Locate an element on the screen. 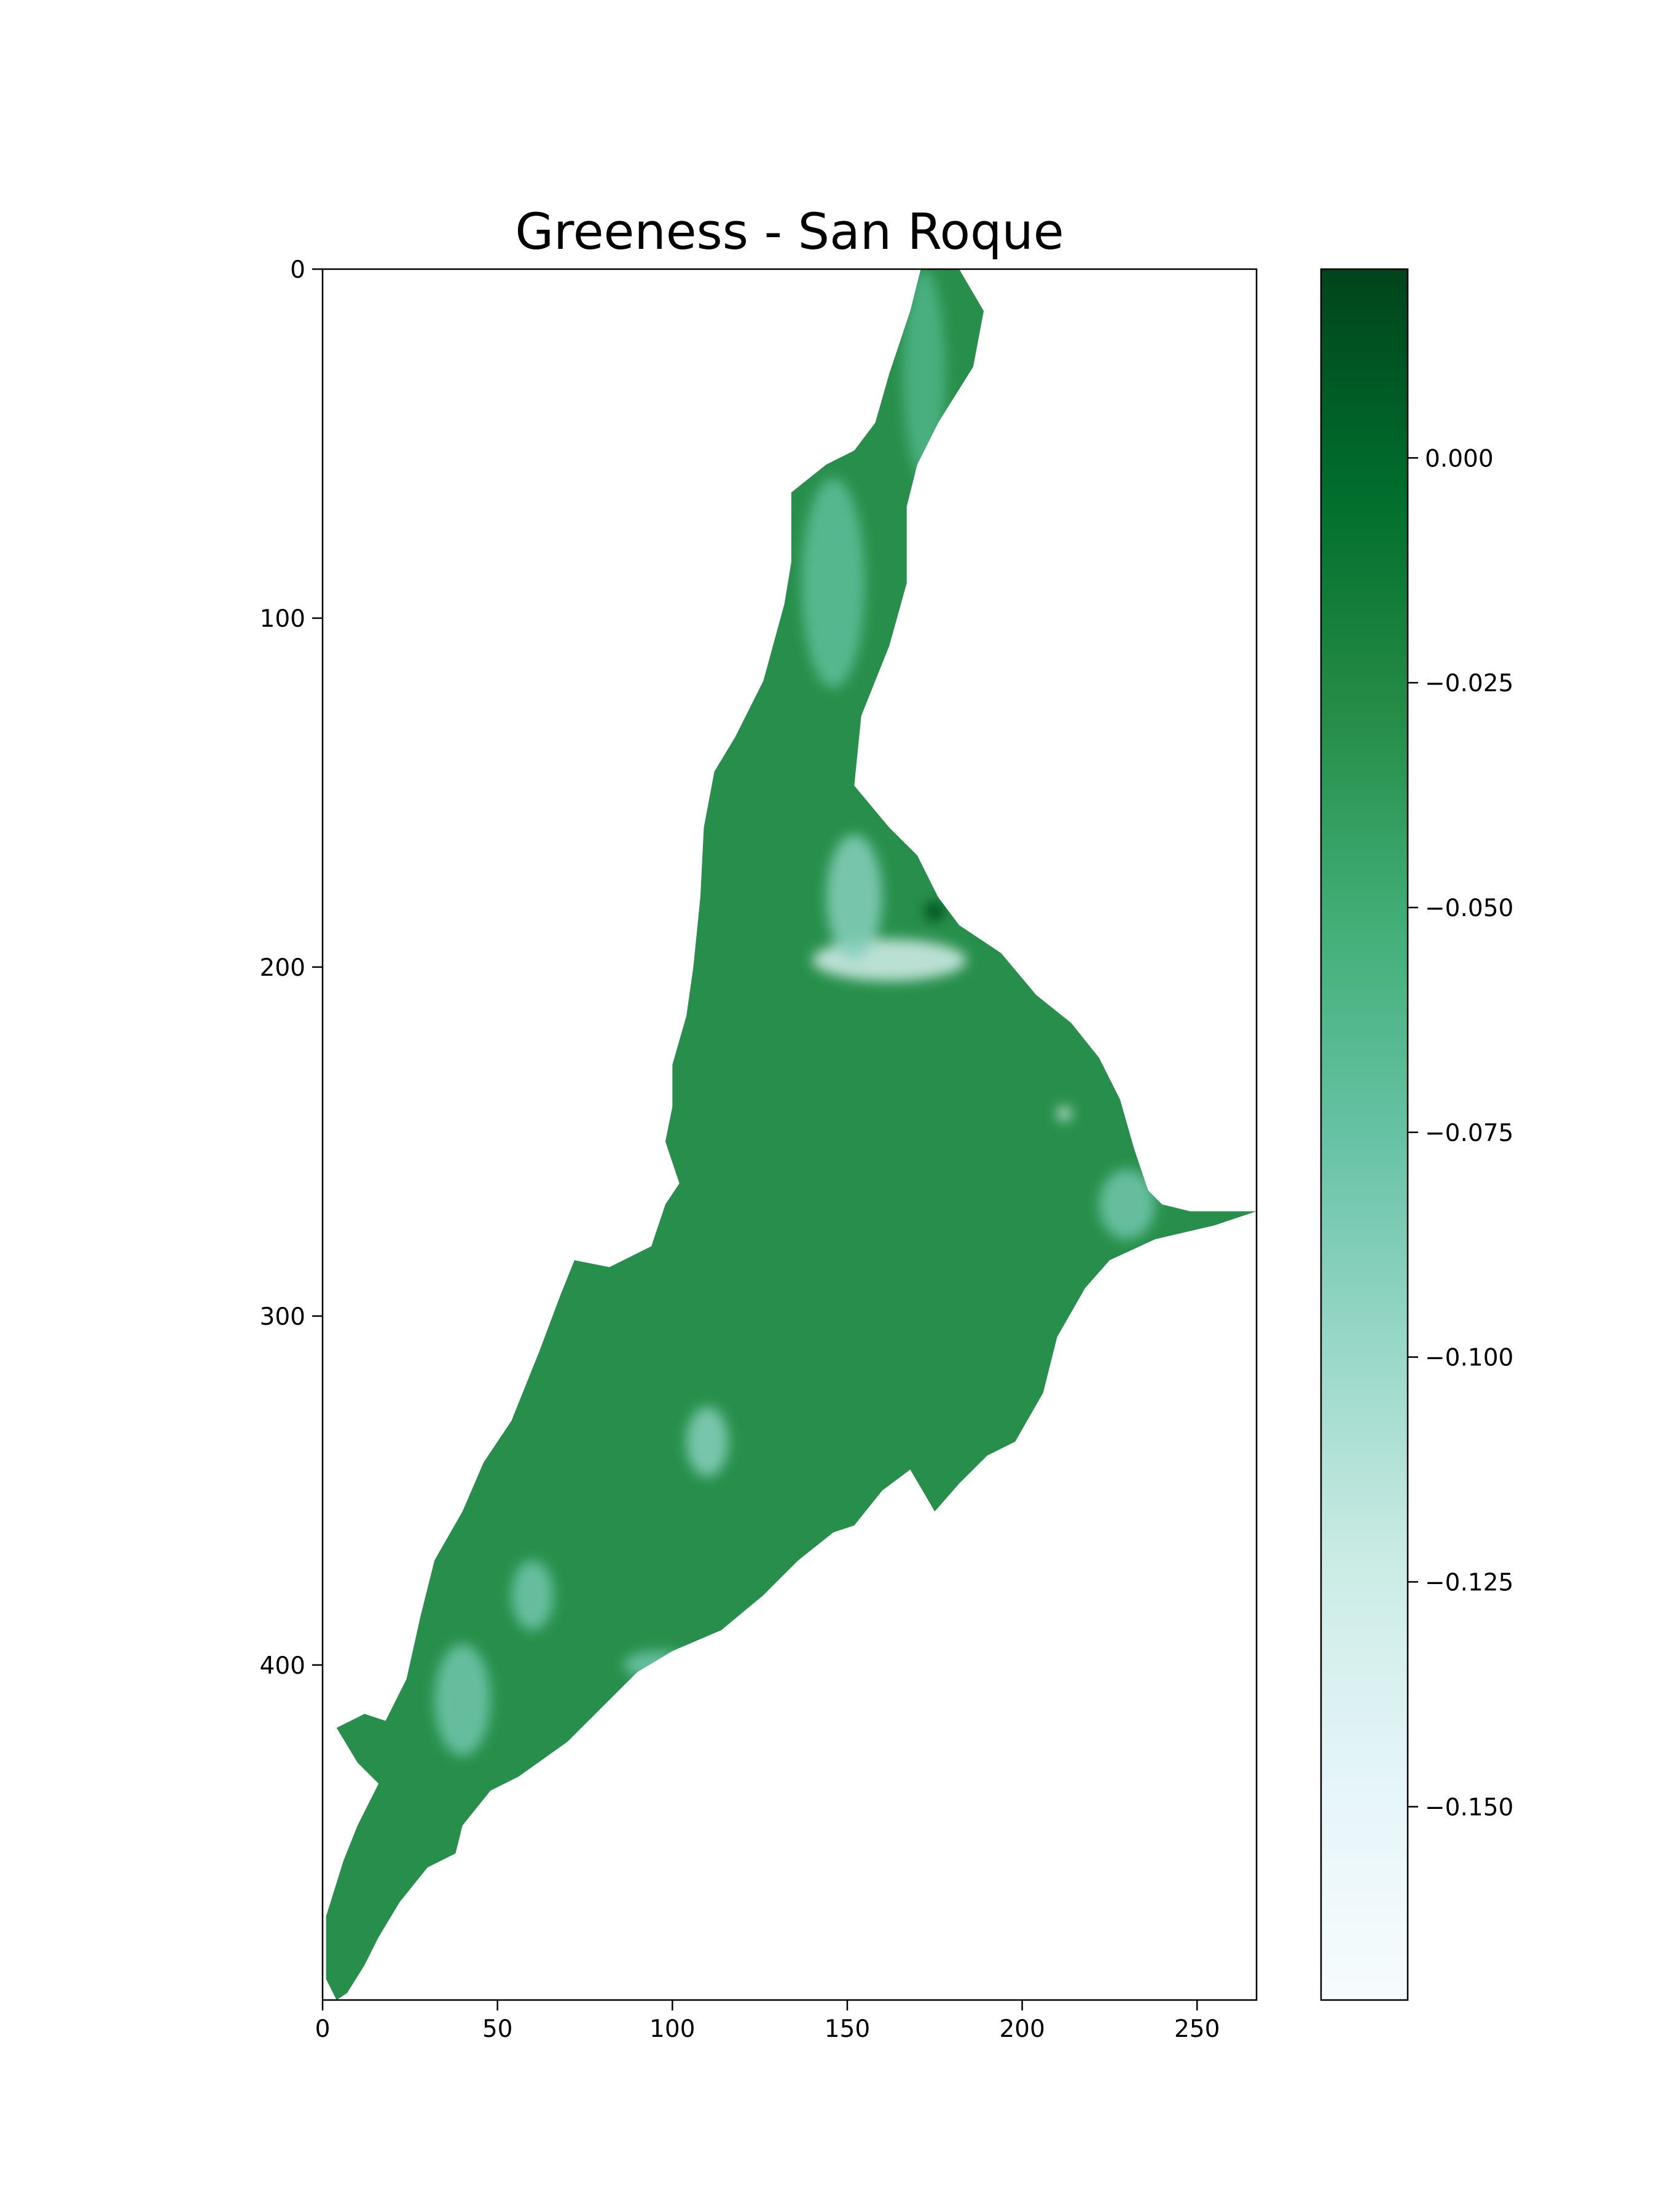 This screenshot has width=1659, height=2212. y-tick-label: 200 is located at coordinates (282, 968).